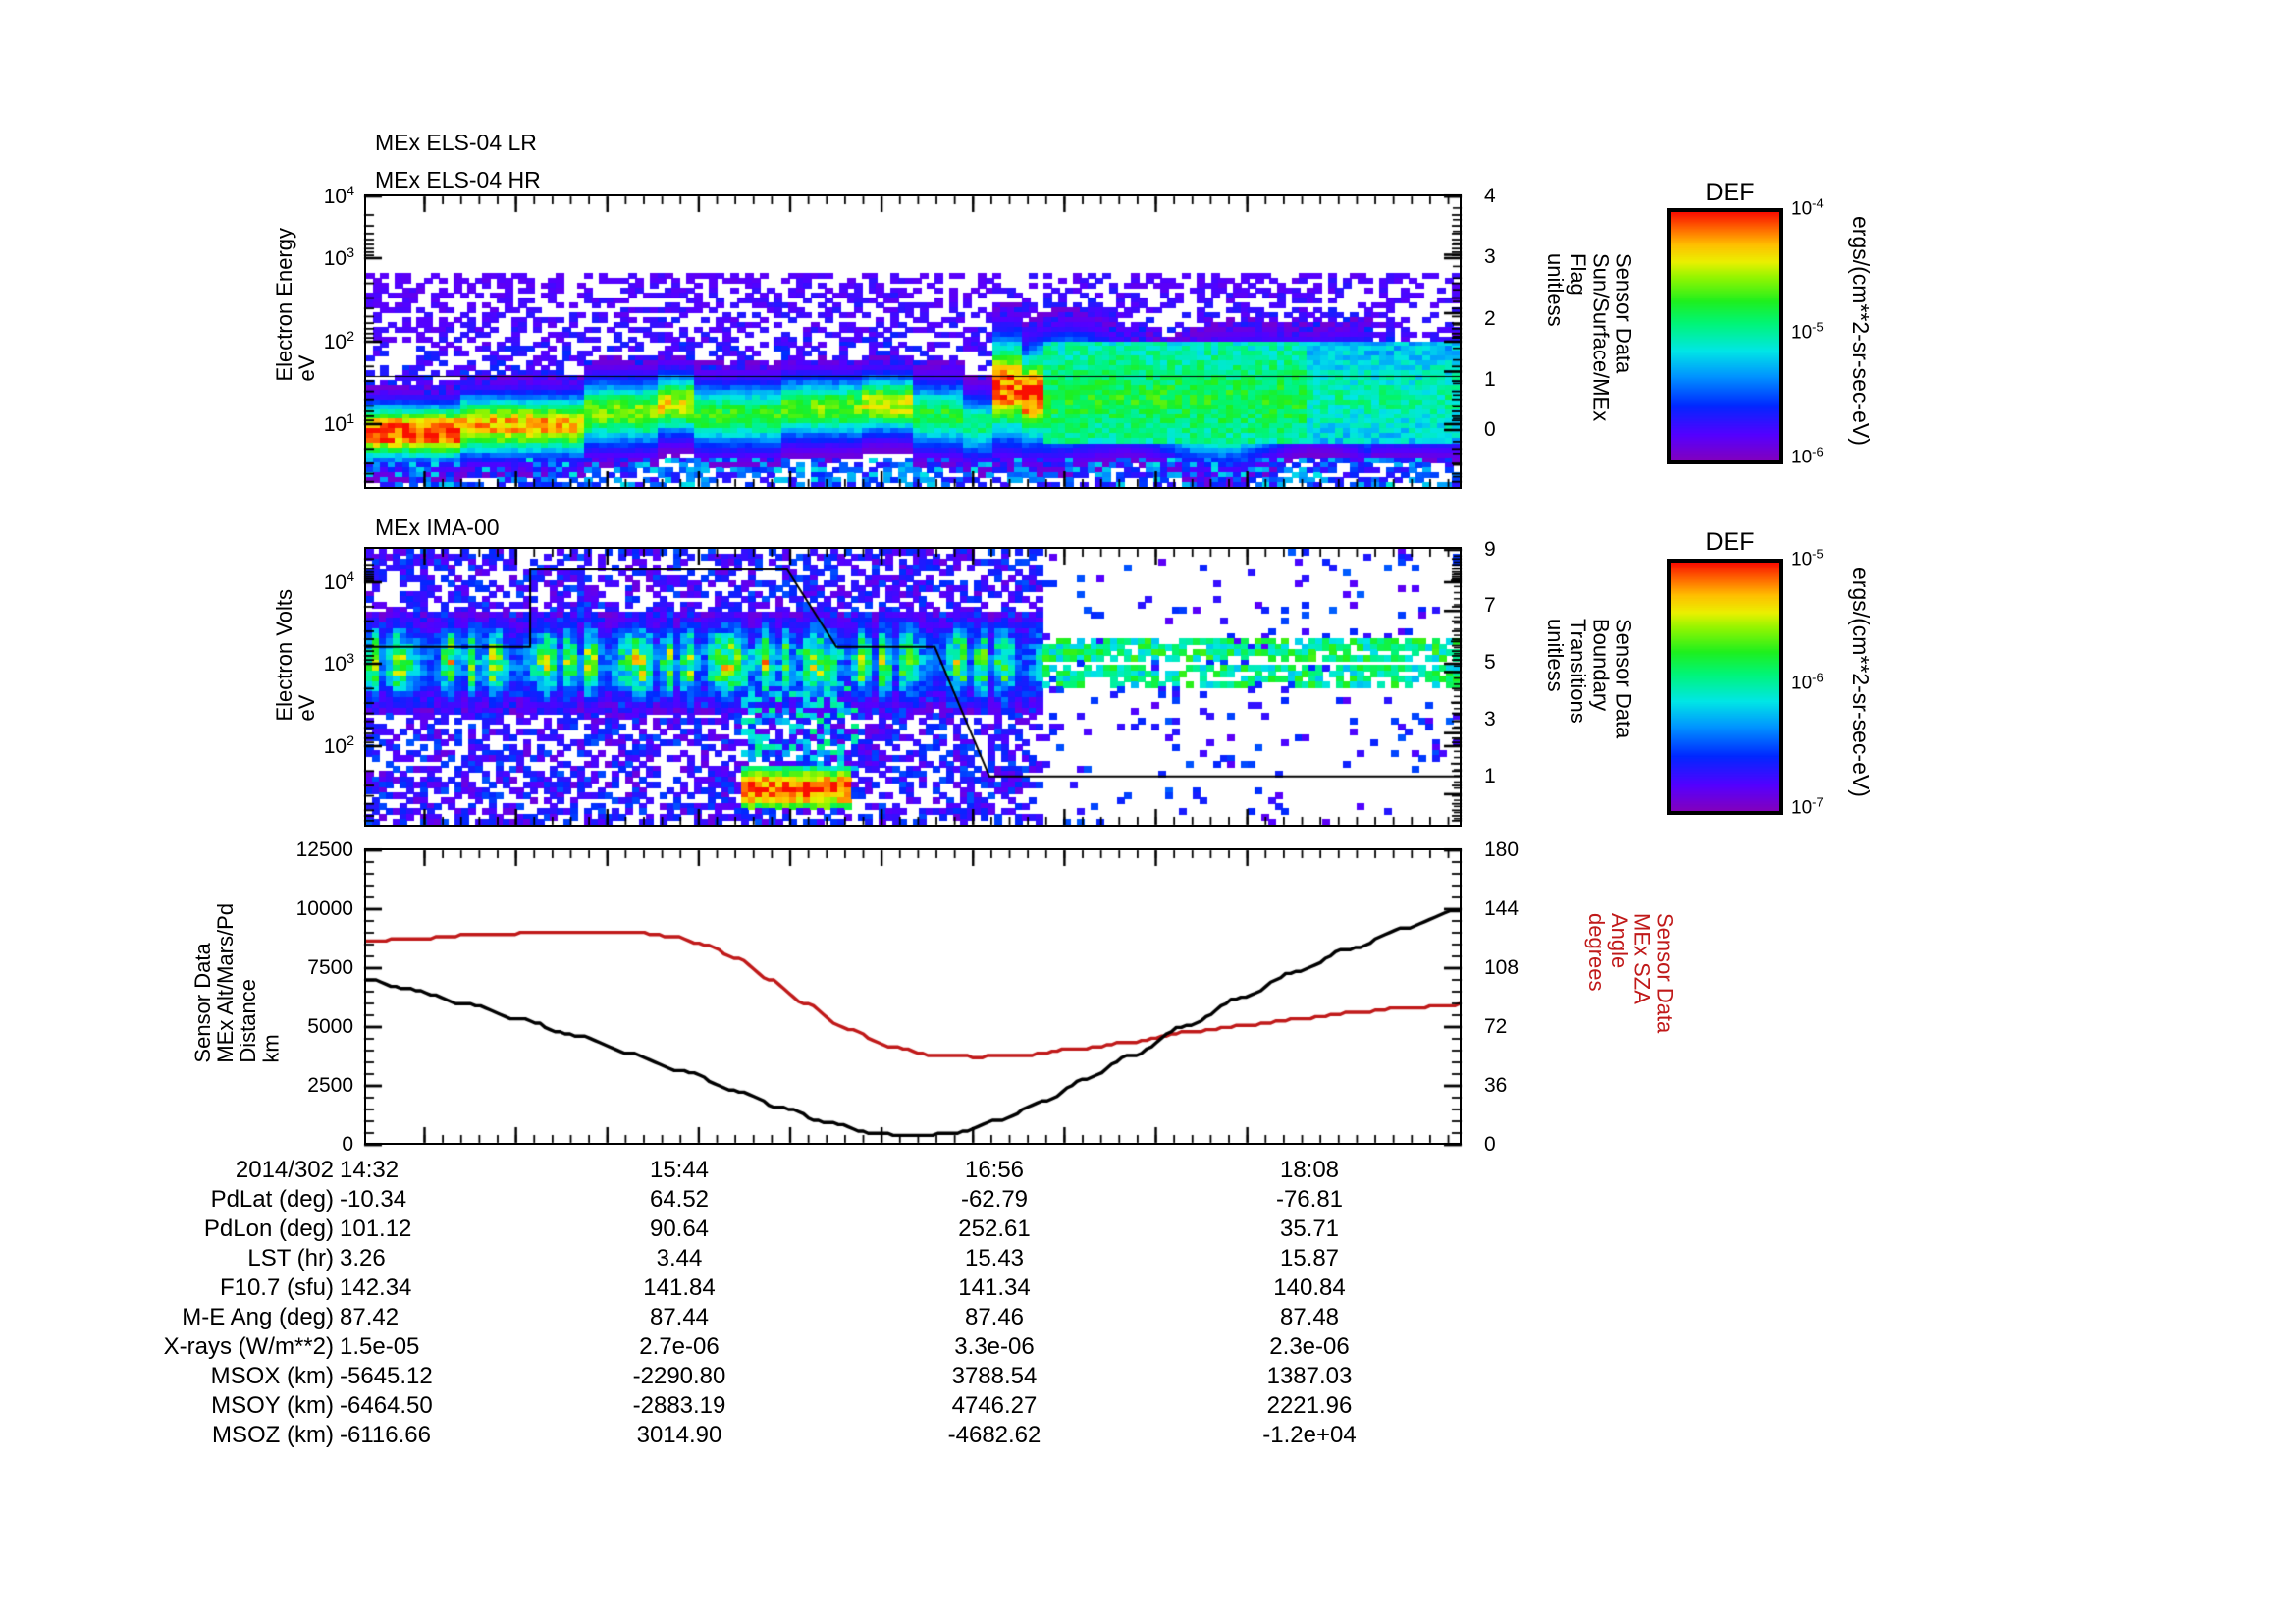 The image size is (2296, 1623). Describe the element at coordinates (1310, 1406) in the screenshot. I see `table-cell: 2221.96` at that location.